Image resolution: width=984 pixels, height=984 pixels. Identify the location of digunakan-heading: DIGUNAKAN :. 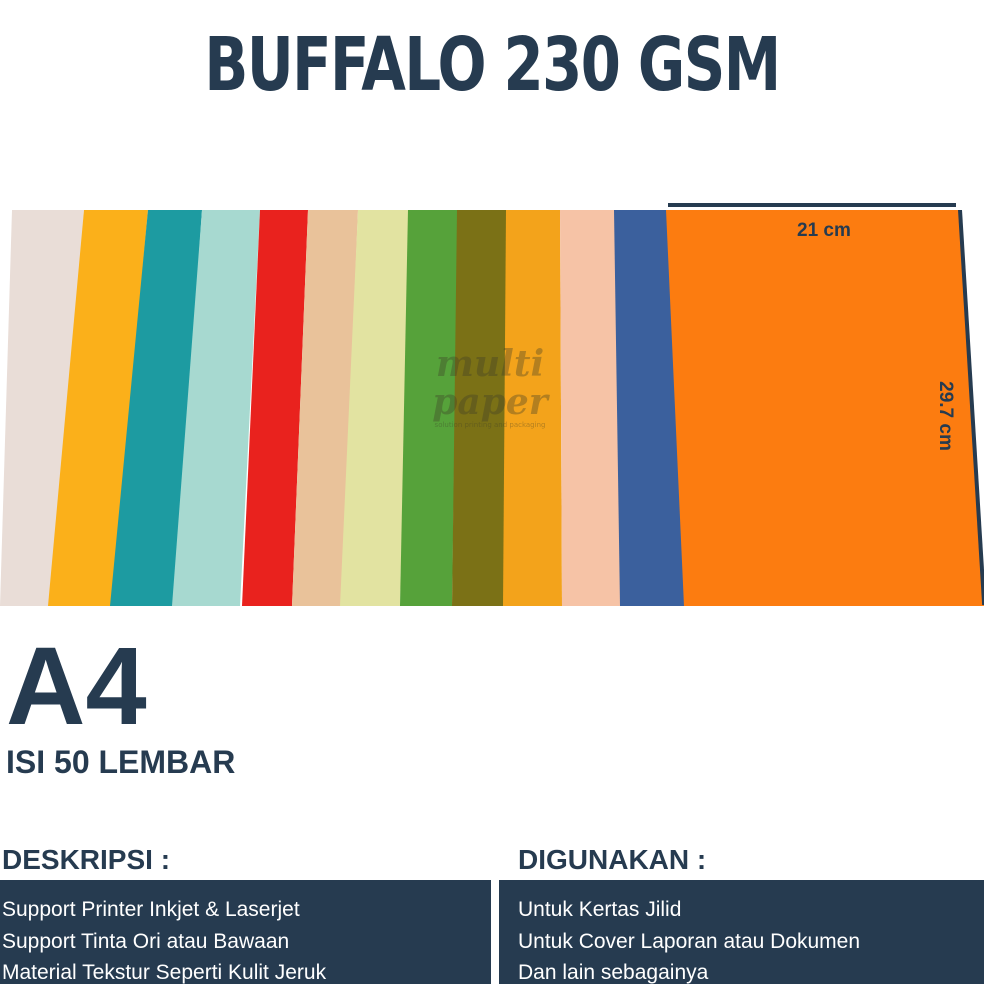
(612, 859).